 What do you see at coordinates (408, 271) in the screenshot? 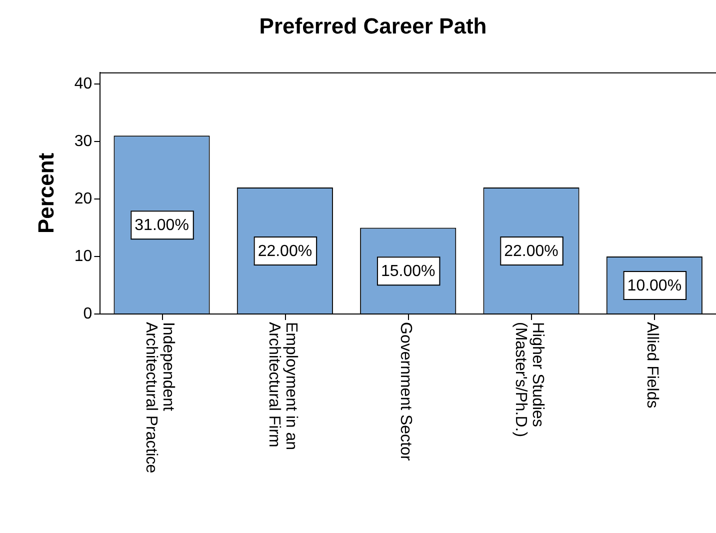
I see `data-label: 15.00%` at bounding box center [408, 271].